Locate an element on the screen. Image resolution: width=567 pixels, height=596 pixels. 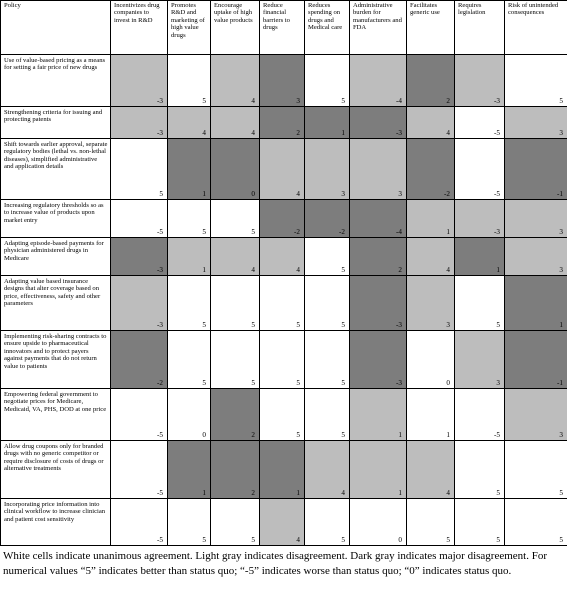
column-header: Encourage uptake of high value products is located at coordinates (235, 27).